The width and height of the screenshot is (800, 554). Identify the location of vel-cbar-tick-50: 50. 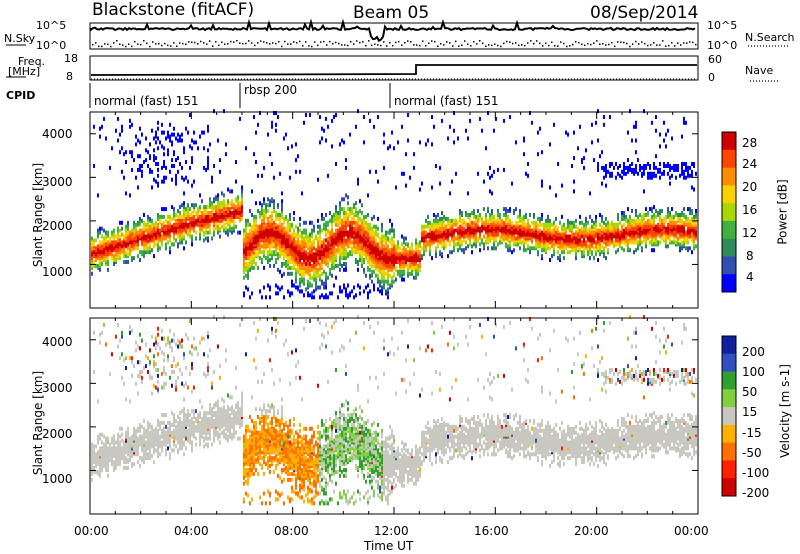
(750, 392).